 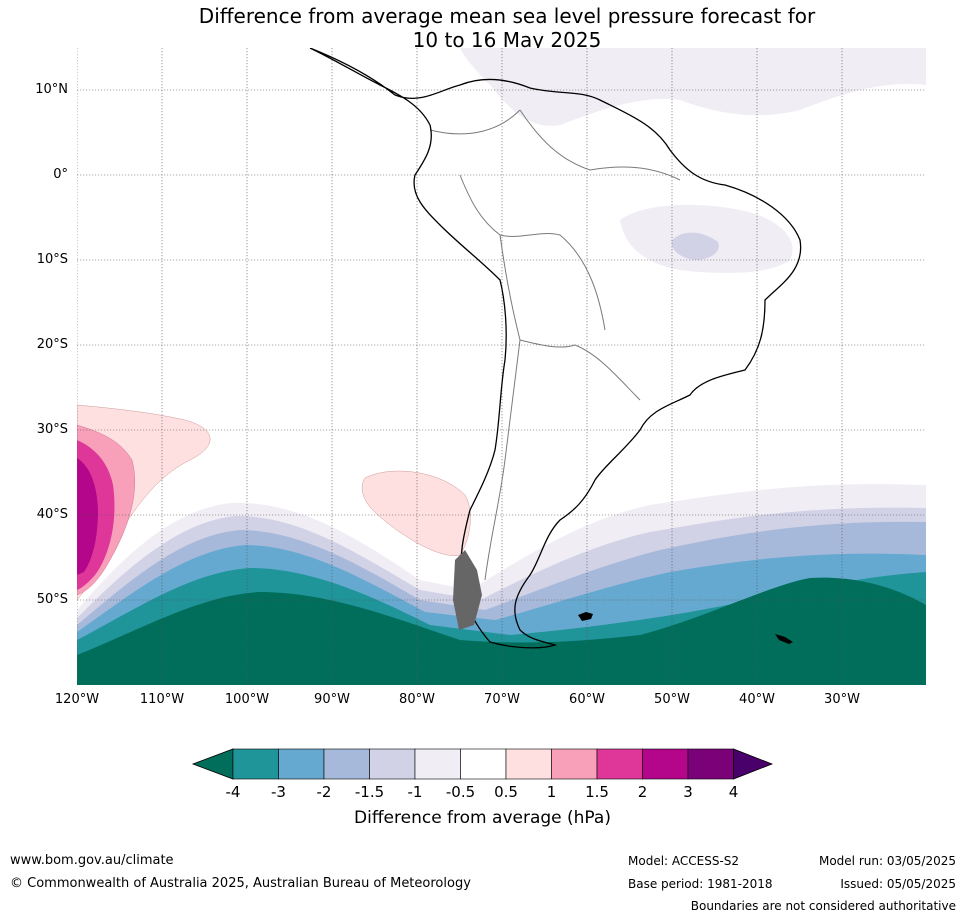 I want to click on colorbar-tick-label: 4, so click(x=733, y=792).